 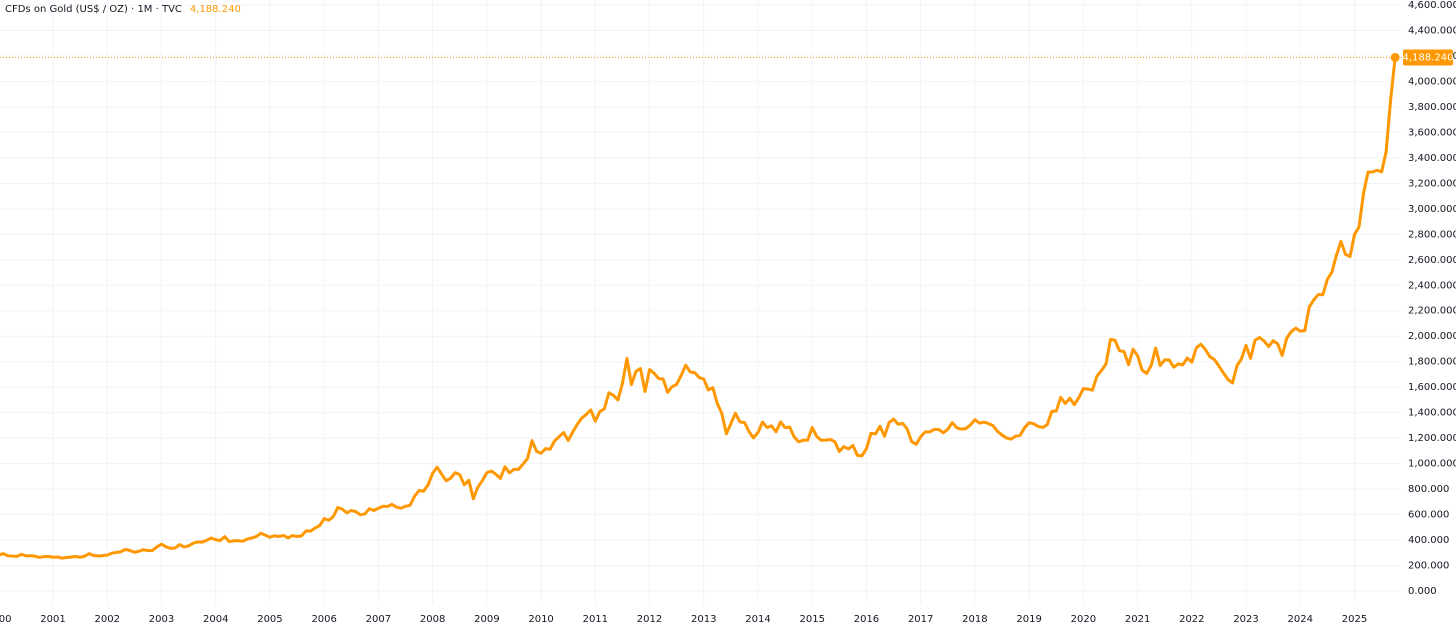 I want to click on last-price-badge, so click(x=1428, y=57).